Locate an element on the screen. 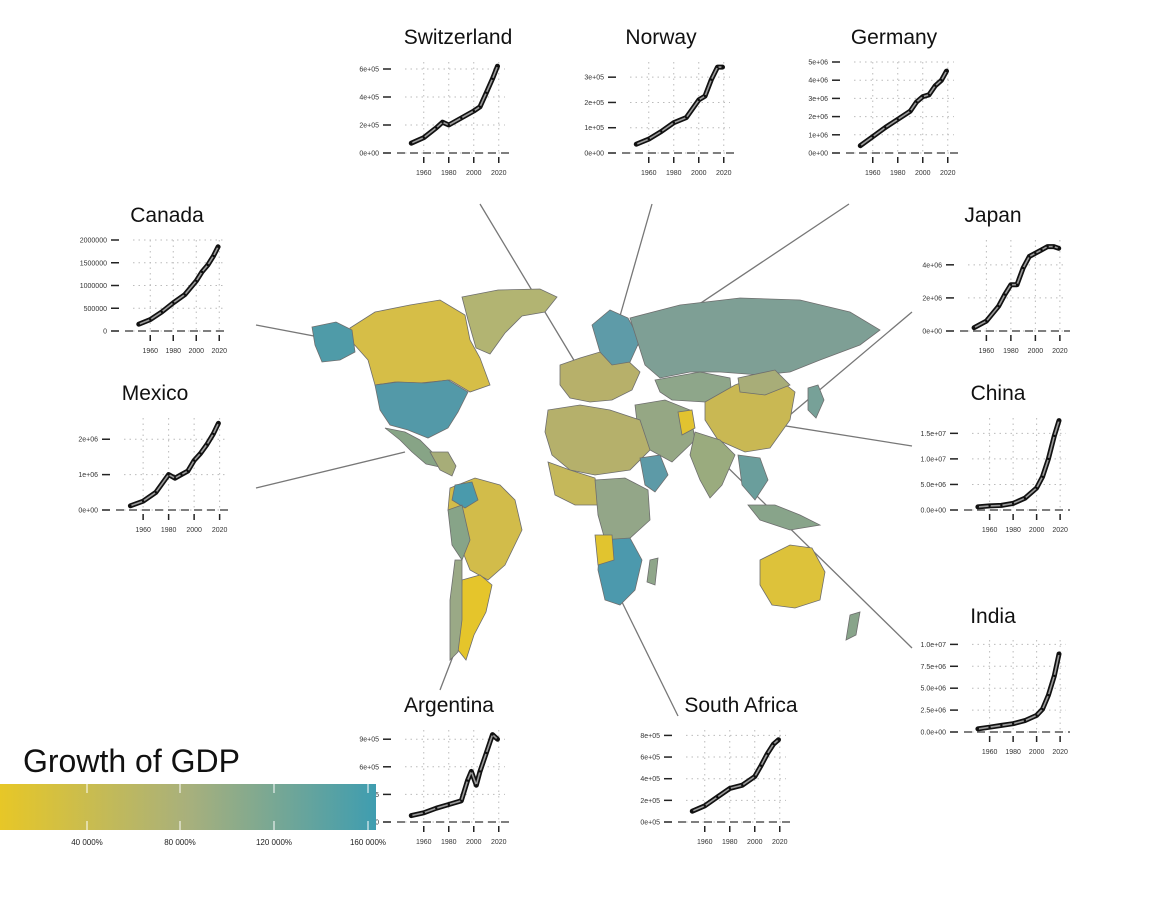 Image resolution: width=1152 pixels, height=921 pixels. y-tick-label: 4e+05 is located at coordinates (369, 98).